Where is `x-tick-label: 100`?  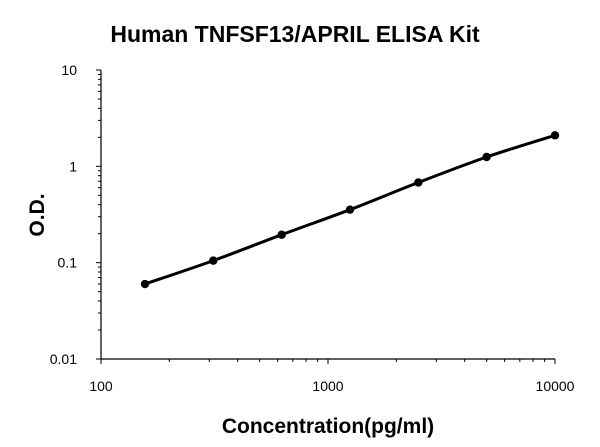
x-tick-label: 100 is located at coordinates (101, 386).